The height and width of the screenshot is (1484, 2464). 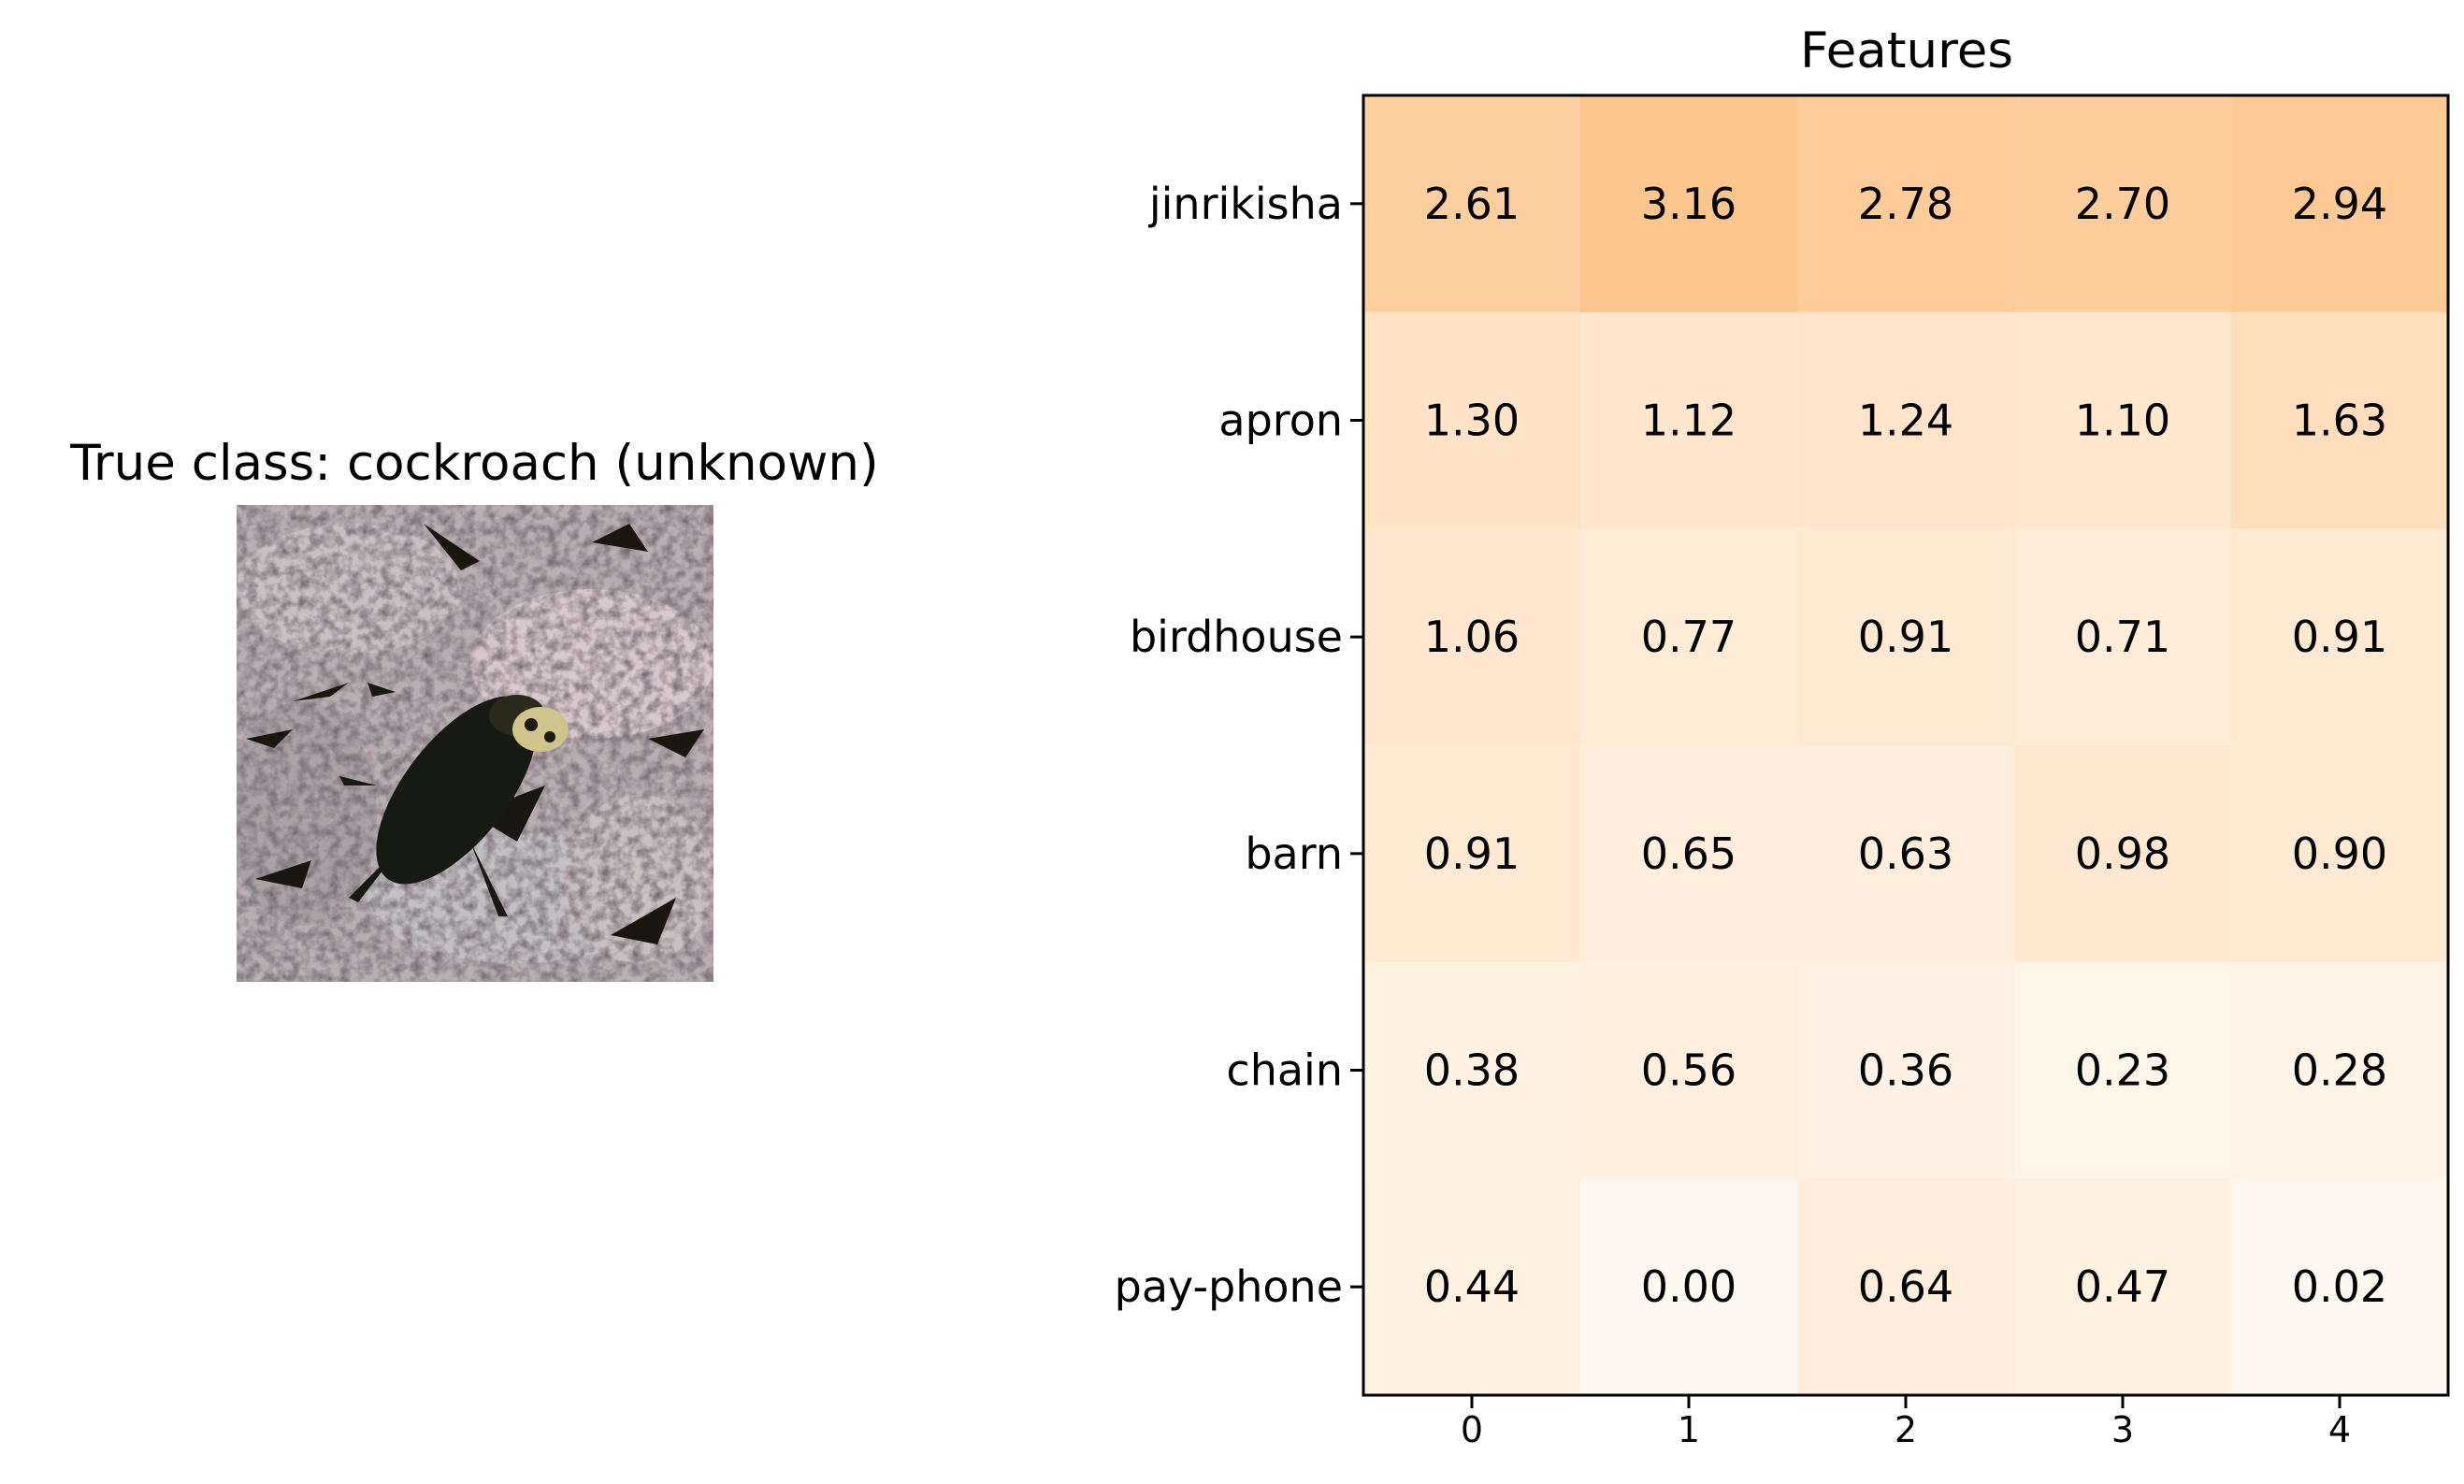 I want to click on image-title: True class: cockroach (unknown), so click(x=474, y=464).